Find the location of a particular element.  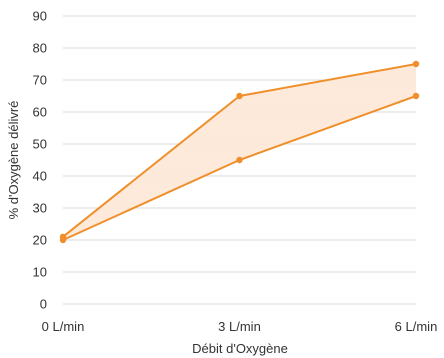

y-tick-label-80: 80 is located at coordinates (40, 48).